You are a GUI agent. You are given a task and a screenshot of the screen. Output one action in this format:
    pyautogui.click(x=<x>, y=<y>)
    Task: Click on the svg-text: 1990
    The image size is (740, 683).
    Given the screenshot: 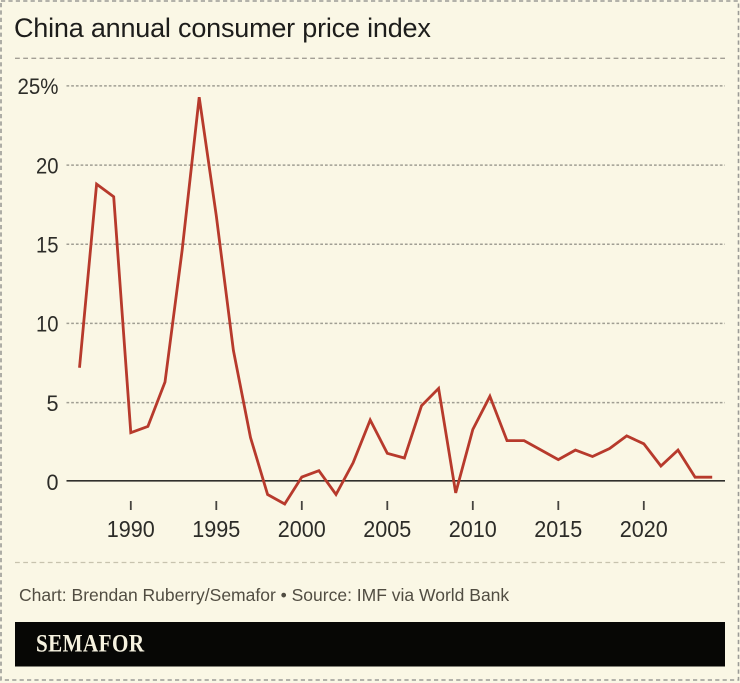 What is the action you would take?
    pyautogui.click(x=131, y=529)
    